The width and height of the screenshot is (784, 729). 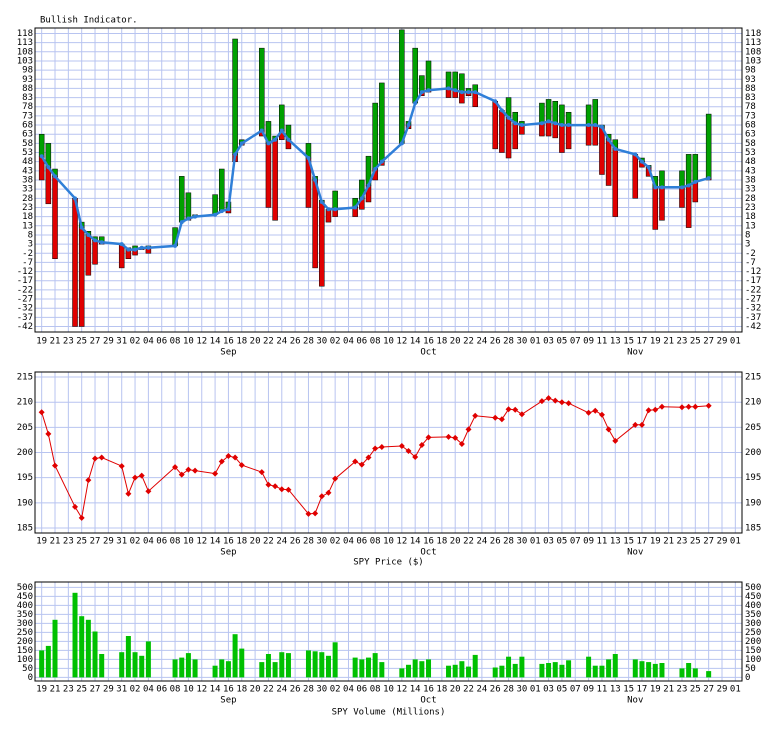 I want to click on y-tick-label: 93, so click(x=27, y=80).